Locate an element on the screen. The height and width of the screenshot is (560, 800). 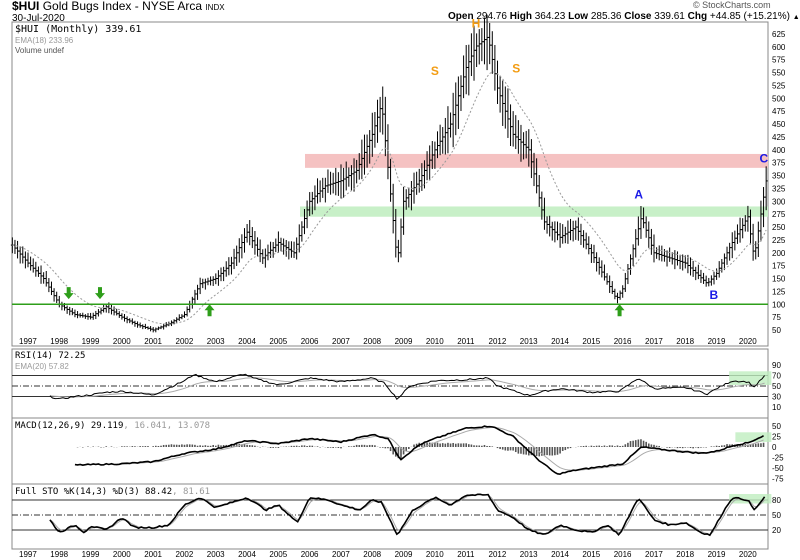
chg-label: Chg is located at coordinates (697, 16).